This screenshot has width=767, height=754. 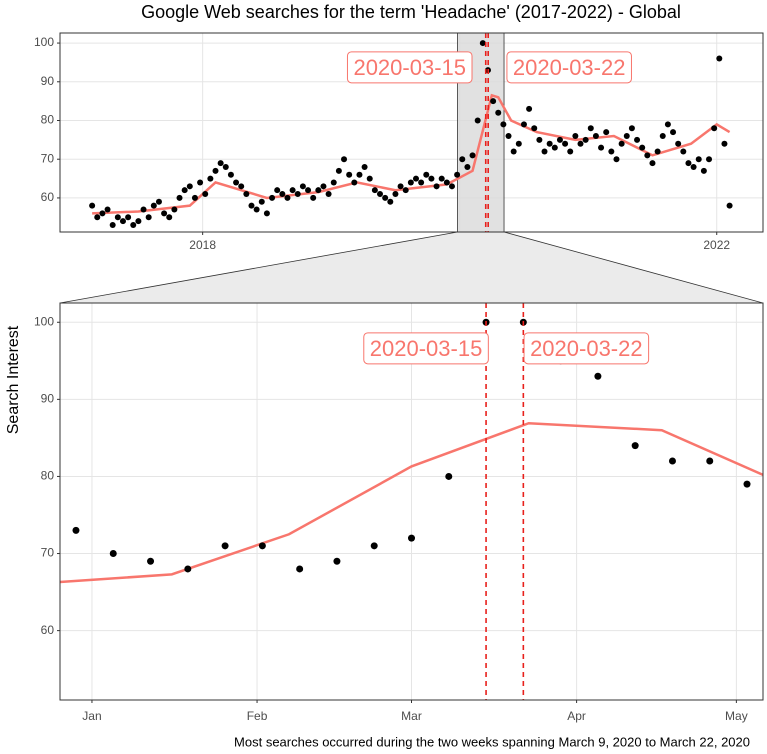 I want to click on y-tick-label: 60, so click(x=48, y=197).